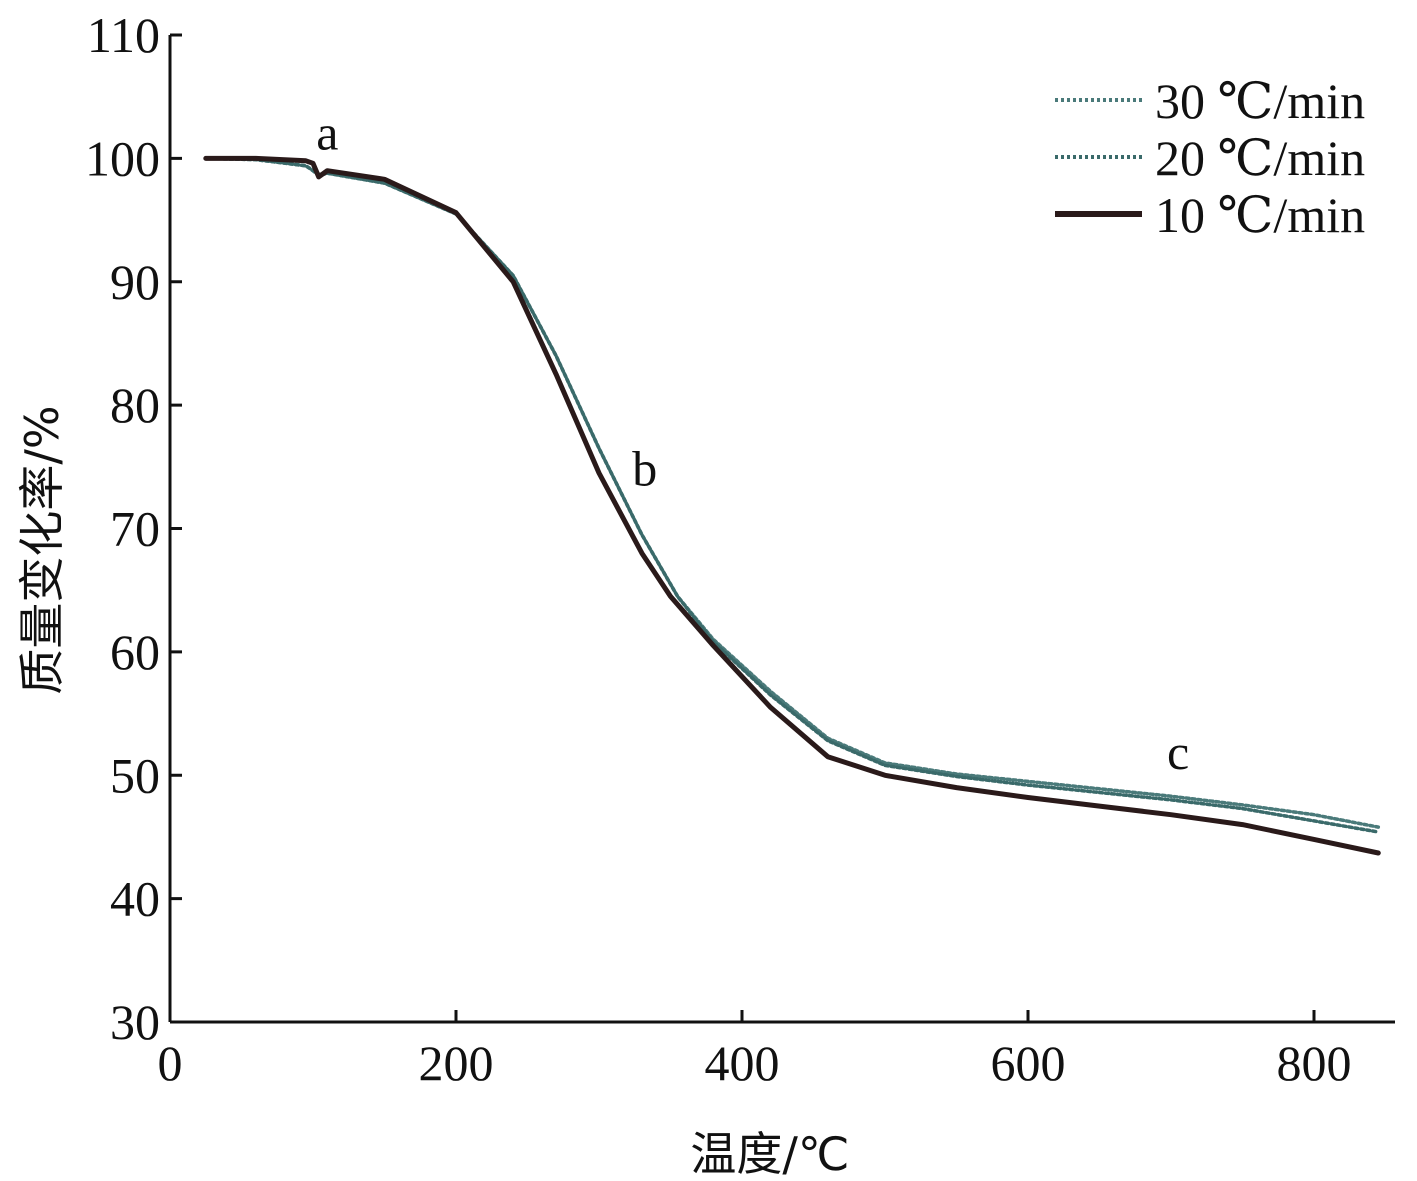  I want to click on x-tick-label: 400, so click(742, 1063).